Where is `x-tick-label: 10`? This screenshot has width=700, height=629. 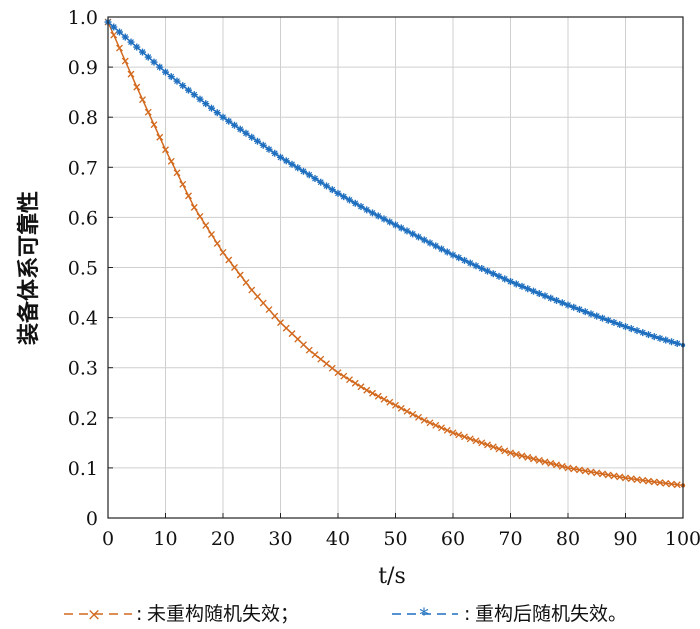
x-tick-label: 10 is located at coordinates (165, 539).